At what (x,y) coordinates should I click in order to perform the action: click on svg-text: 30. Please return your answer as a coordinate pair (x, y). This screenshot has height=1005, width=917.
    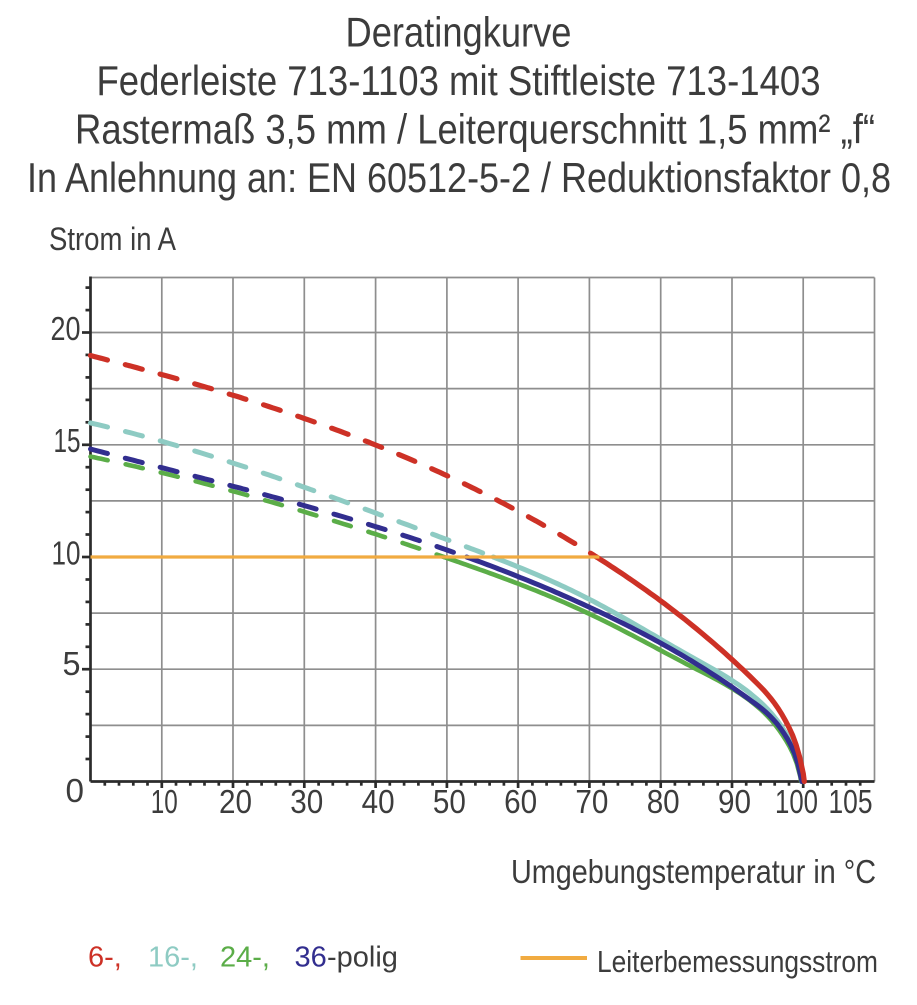
    Looking at the image, I should click on (306, 801).